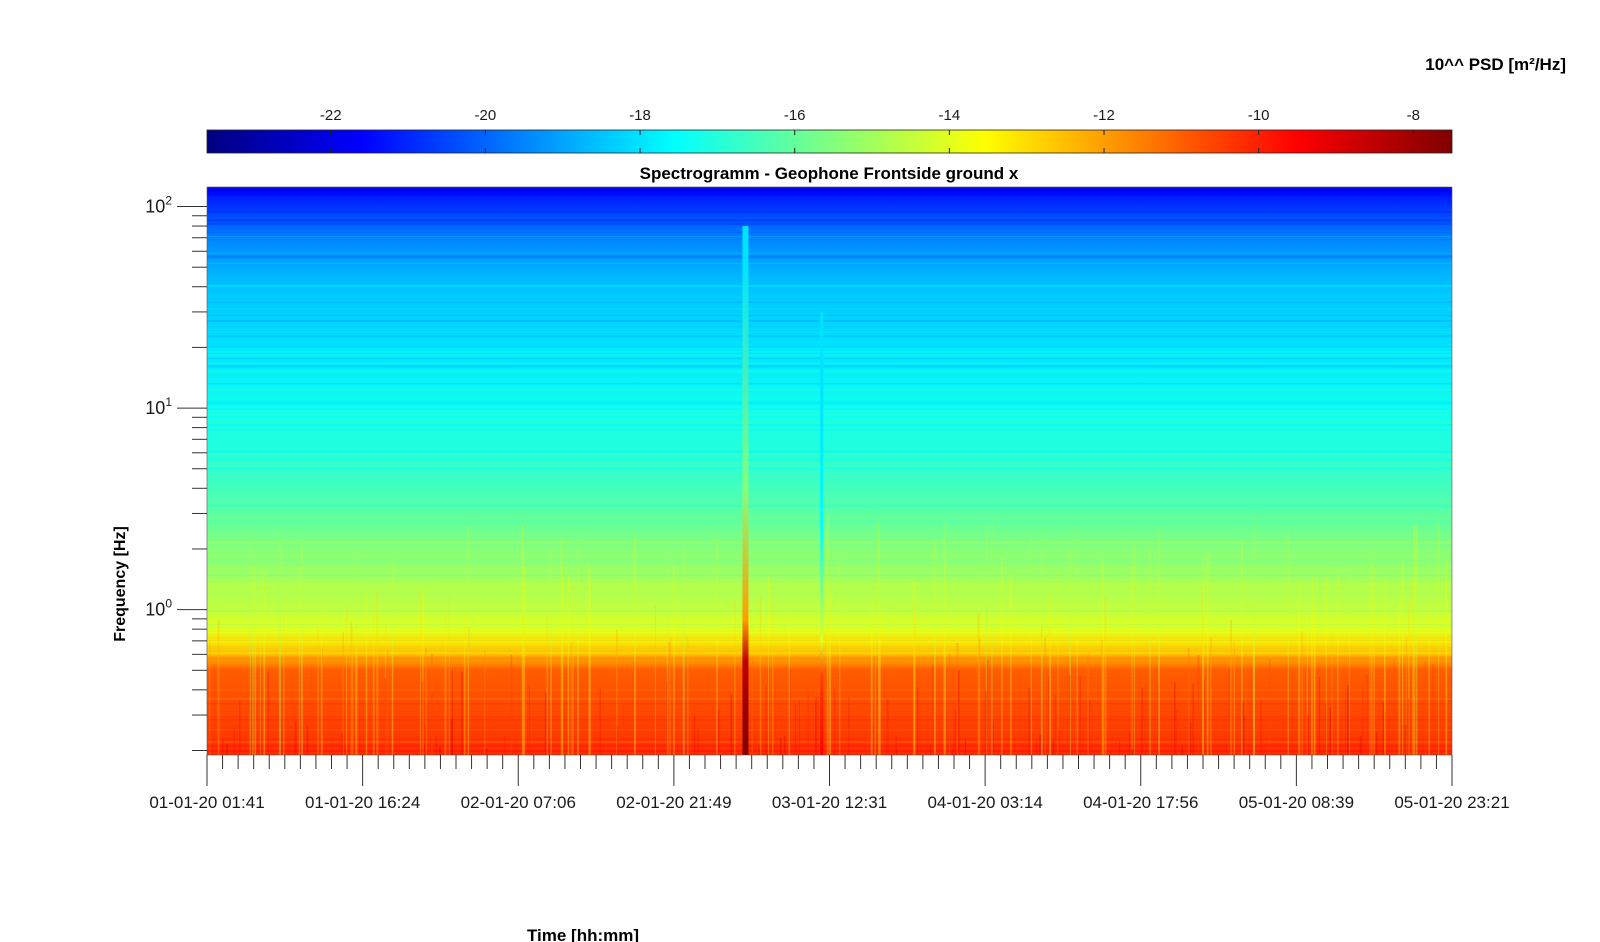 This screenshot has height=942, width=1600. Describe the element at coordinates (745, 490) in the screenshot. I see `event-mark` at that location.